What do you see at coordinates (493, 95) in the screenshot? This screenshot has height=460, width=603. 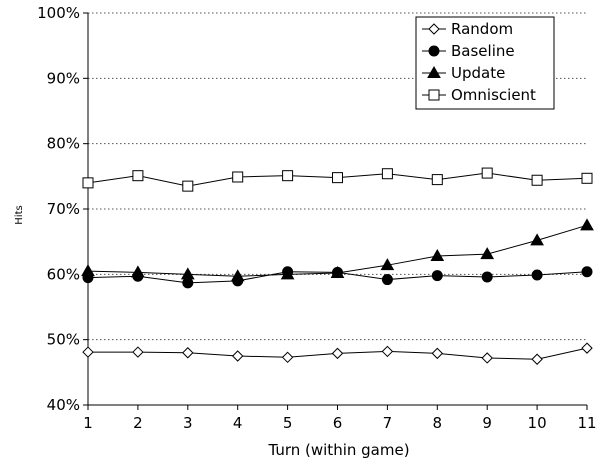 I see `legend-label-omniscient: Omniscient` at bounding box center [493, 95].